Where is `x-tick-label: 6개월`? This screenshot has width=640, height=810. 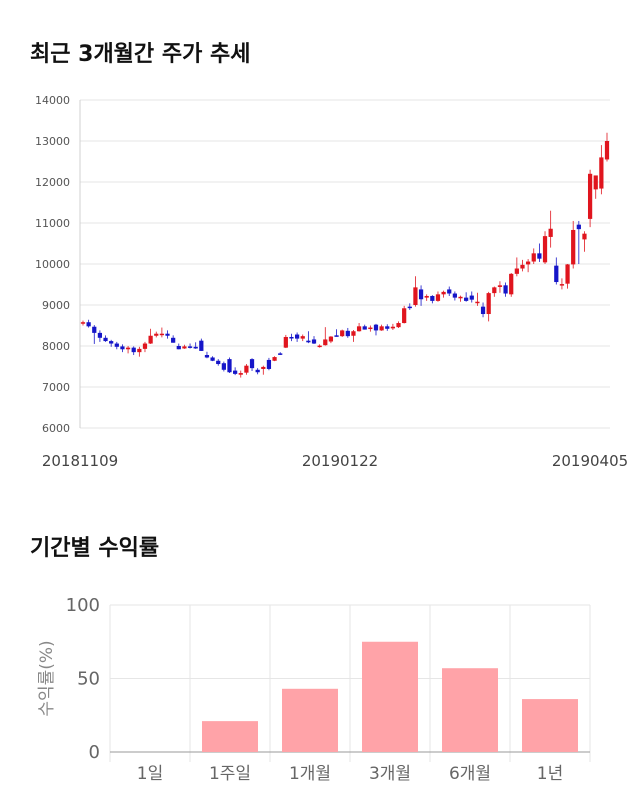 x-tick-label: 6개월 is located at coordinates (470, 774).